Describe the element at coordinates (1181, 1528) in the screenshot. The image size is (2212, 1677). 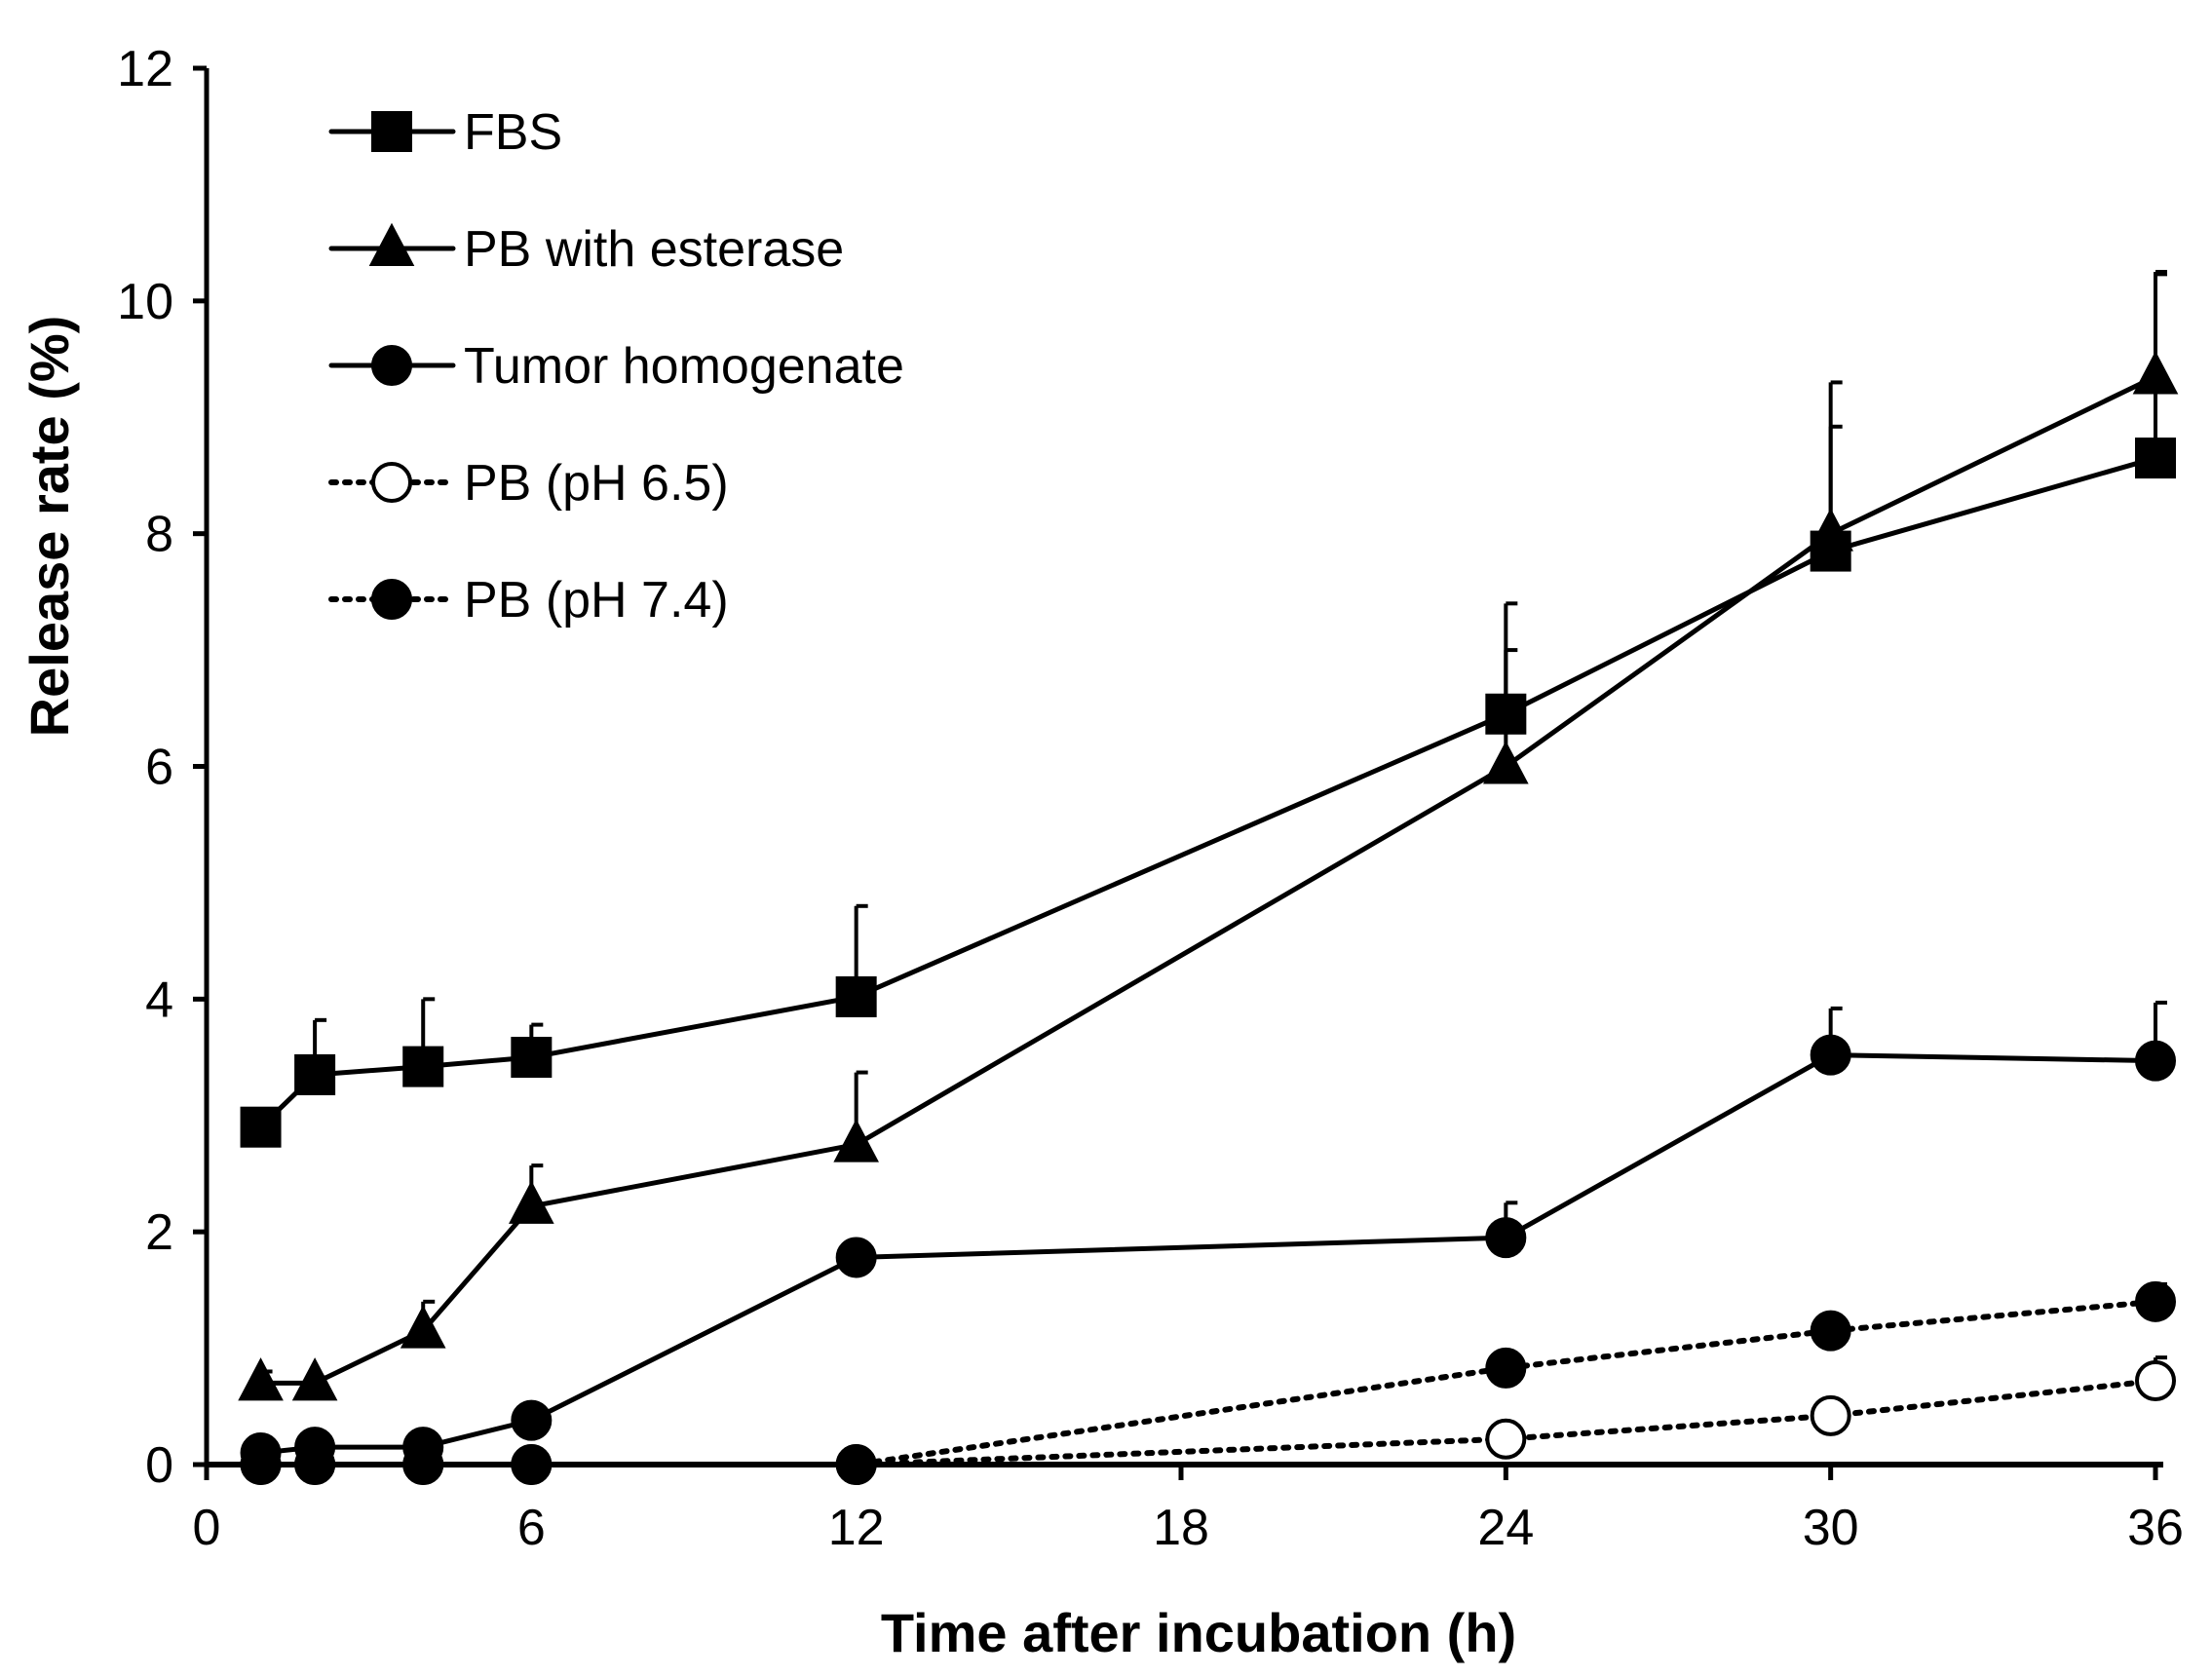
I see `x-tick-label: 18` at that location.